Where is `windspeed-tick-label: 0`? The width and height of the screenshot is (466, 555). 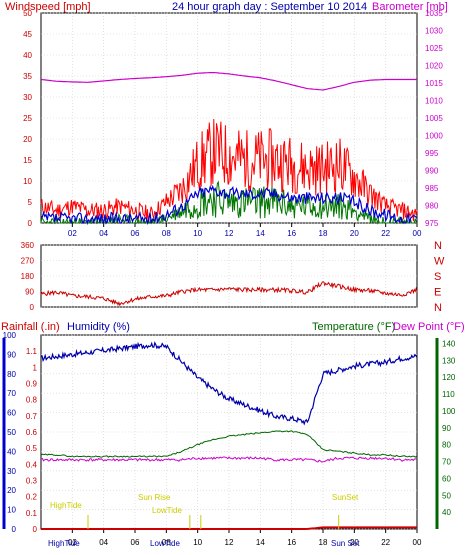
windspeed-tick-label: 0 is located at coordinates (30, 223).